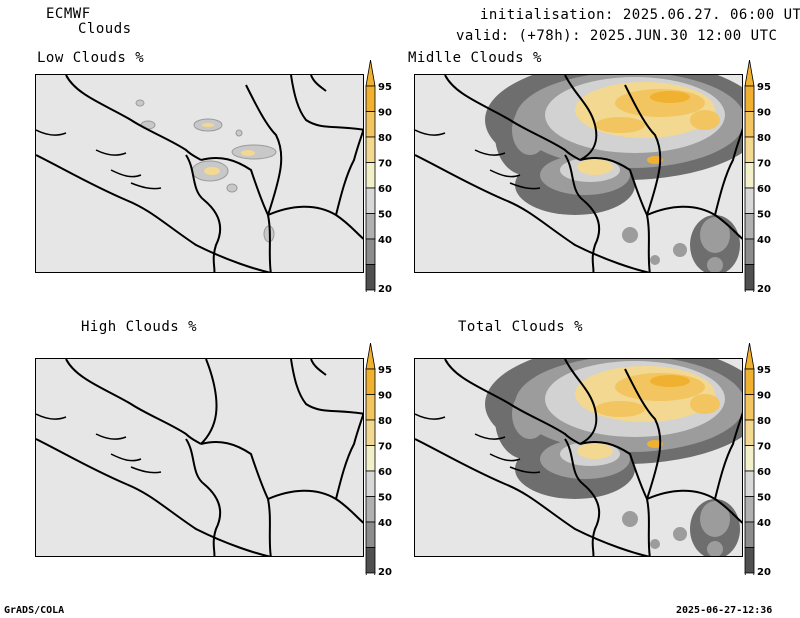 This screenshot has height=618, width=800. I want to click on colorbar-low: 95 90 80 70 60 50 40 20, so click(378, 176).